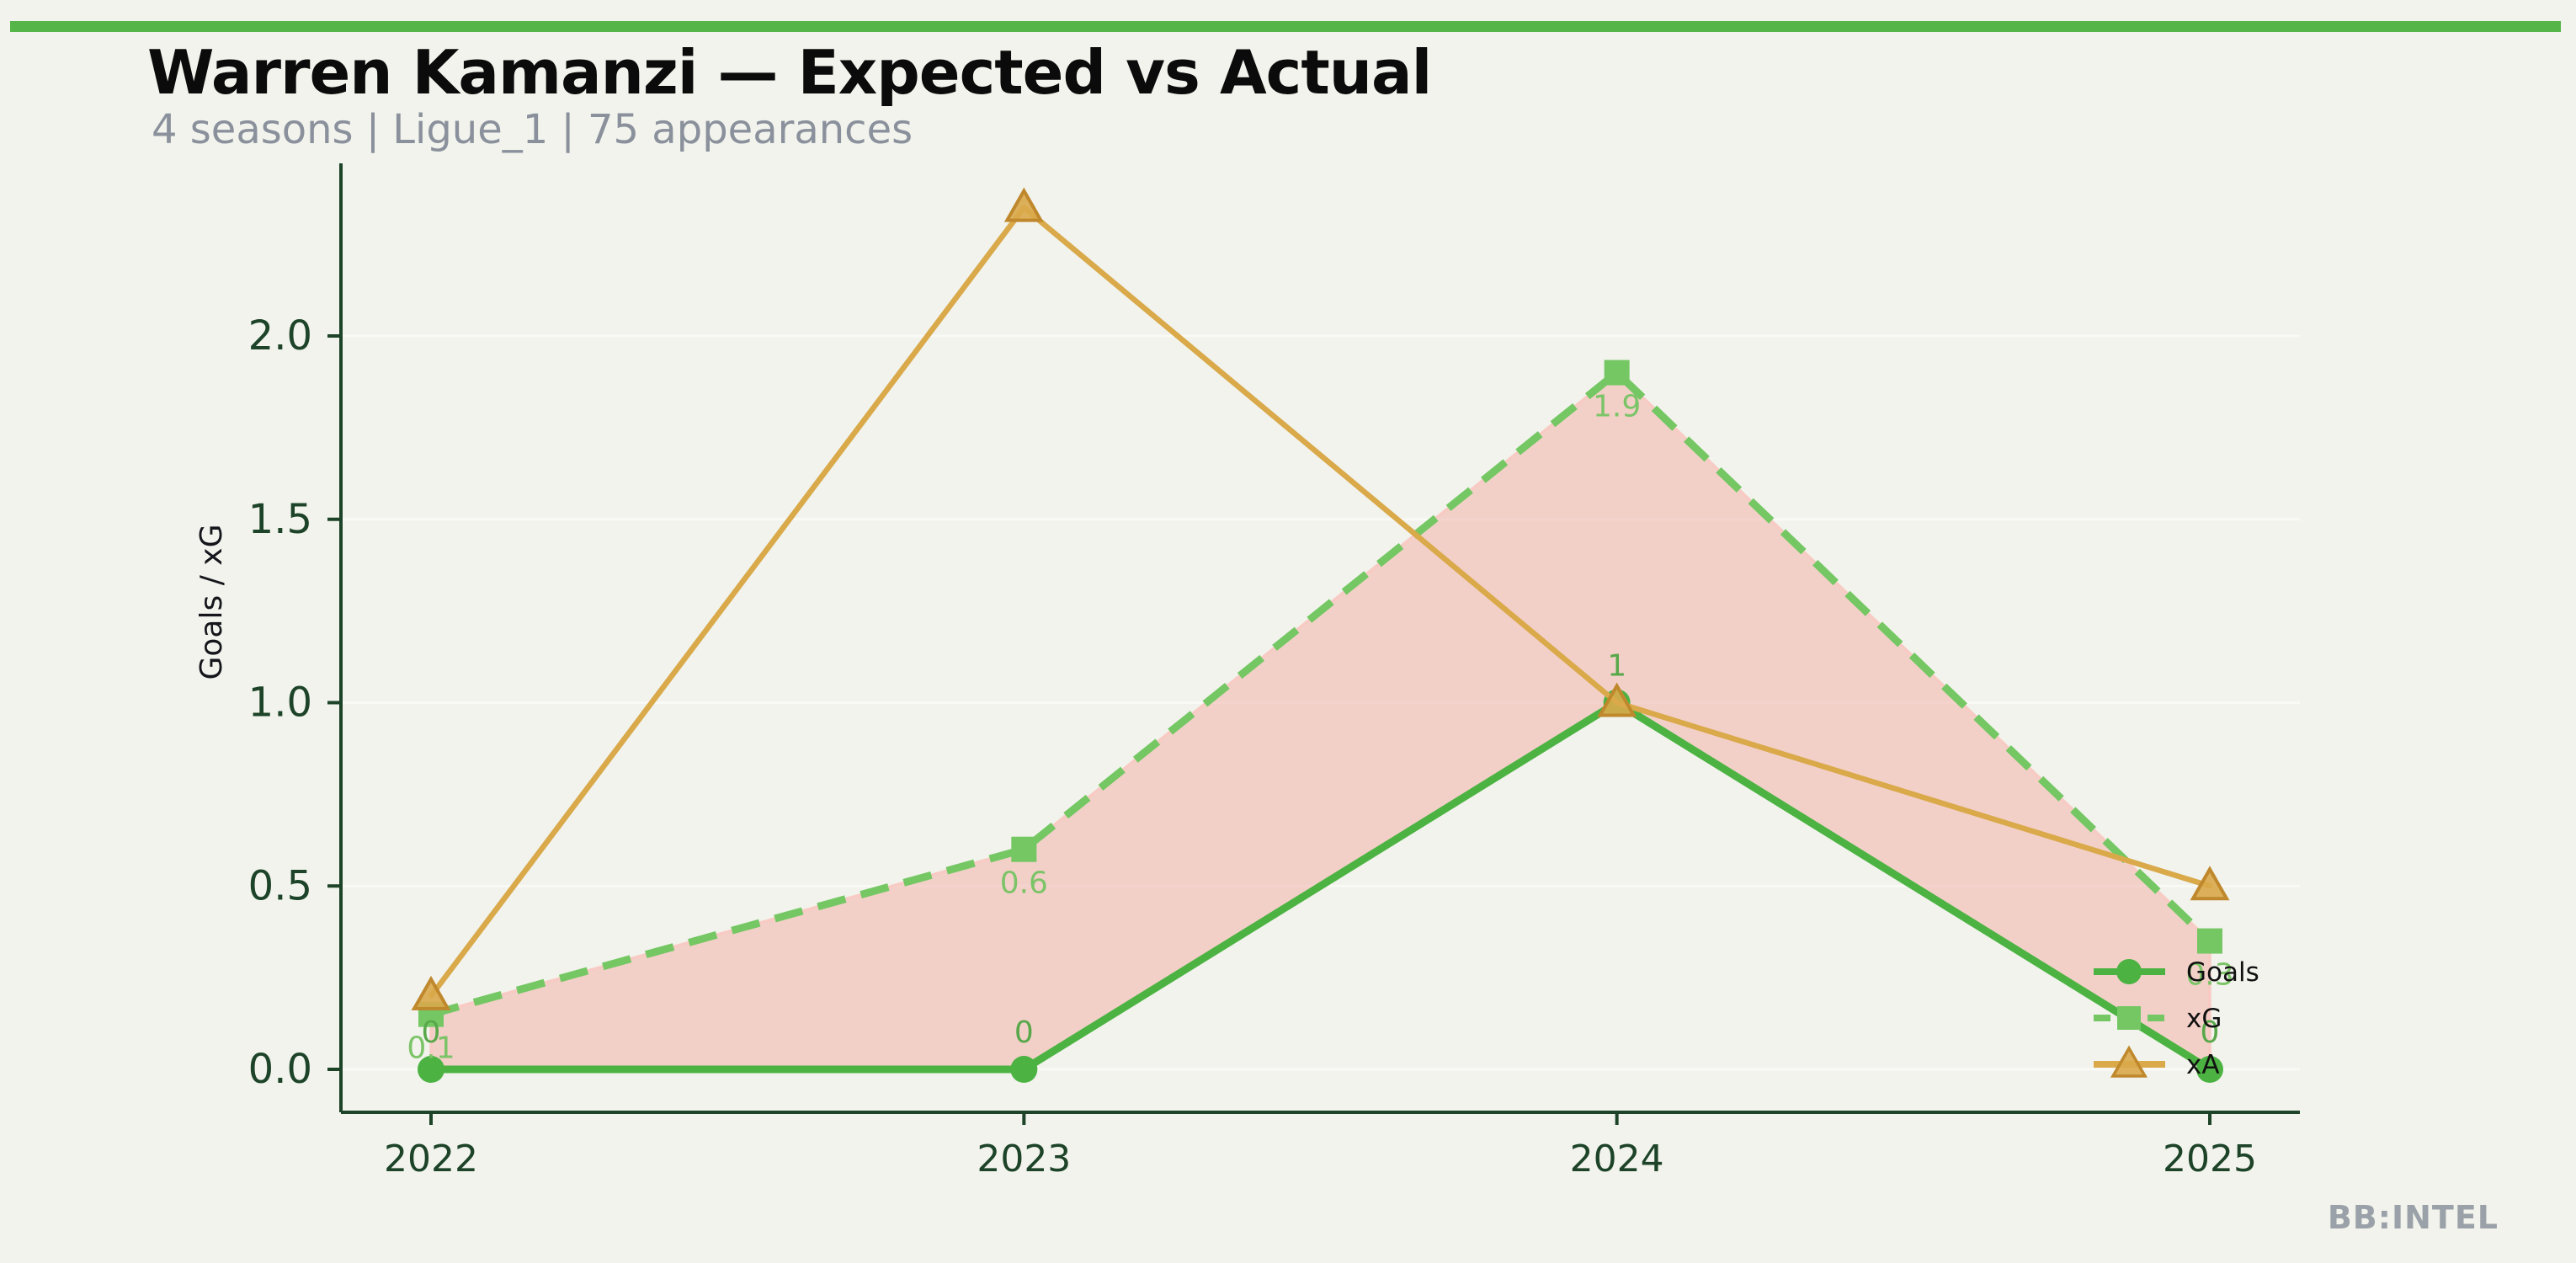  I want to click on accent-bar, so click(1285, 26).